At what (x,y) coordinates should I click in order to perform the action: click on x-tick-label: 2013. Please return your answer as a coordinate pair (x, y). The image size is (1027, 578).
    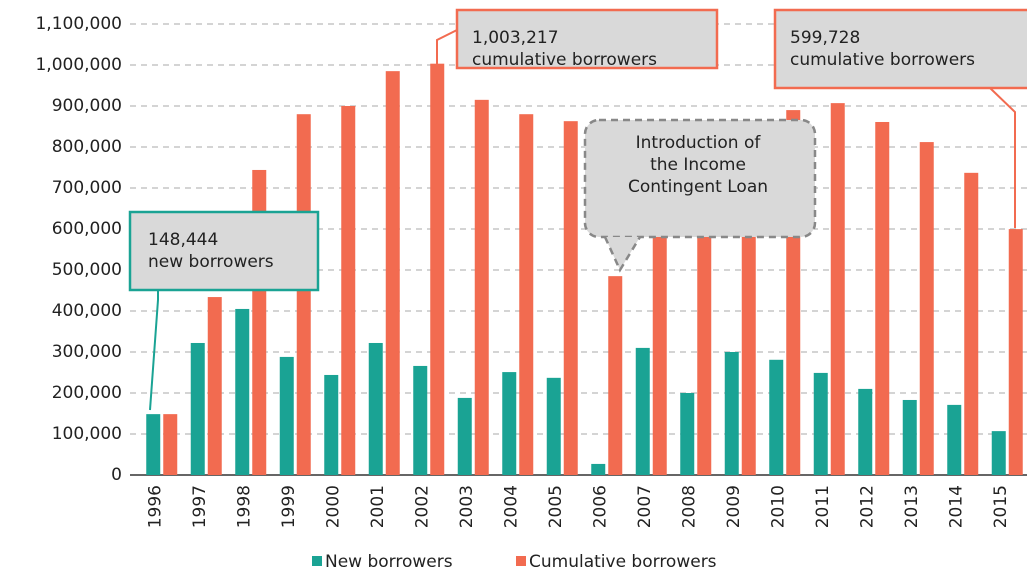
    Looking at the image, I should click on (912, 506).